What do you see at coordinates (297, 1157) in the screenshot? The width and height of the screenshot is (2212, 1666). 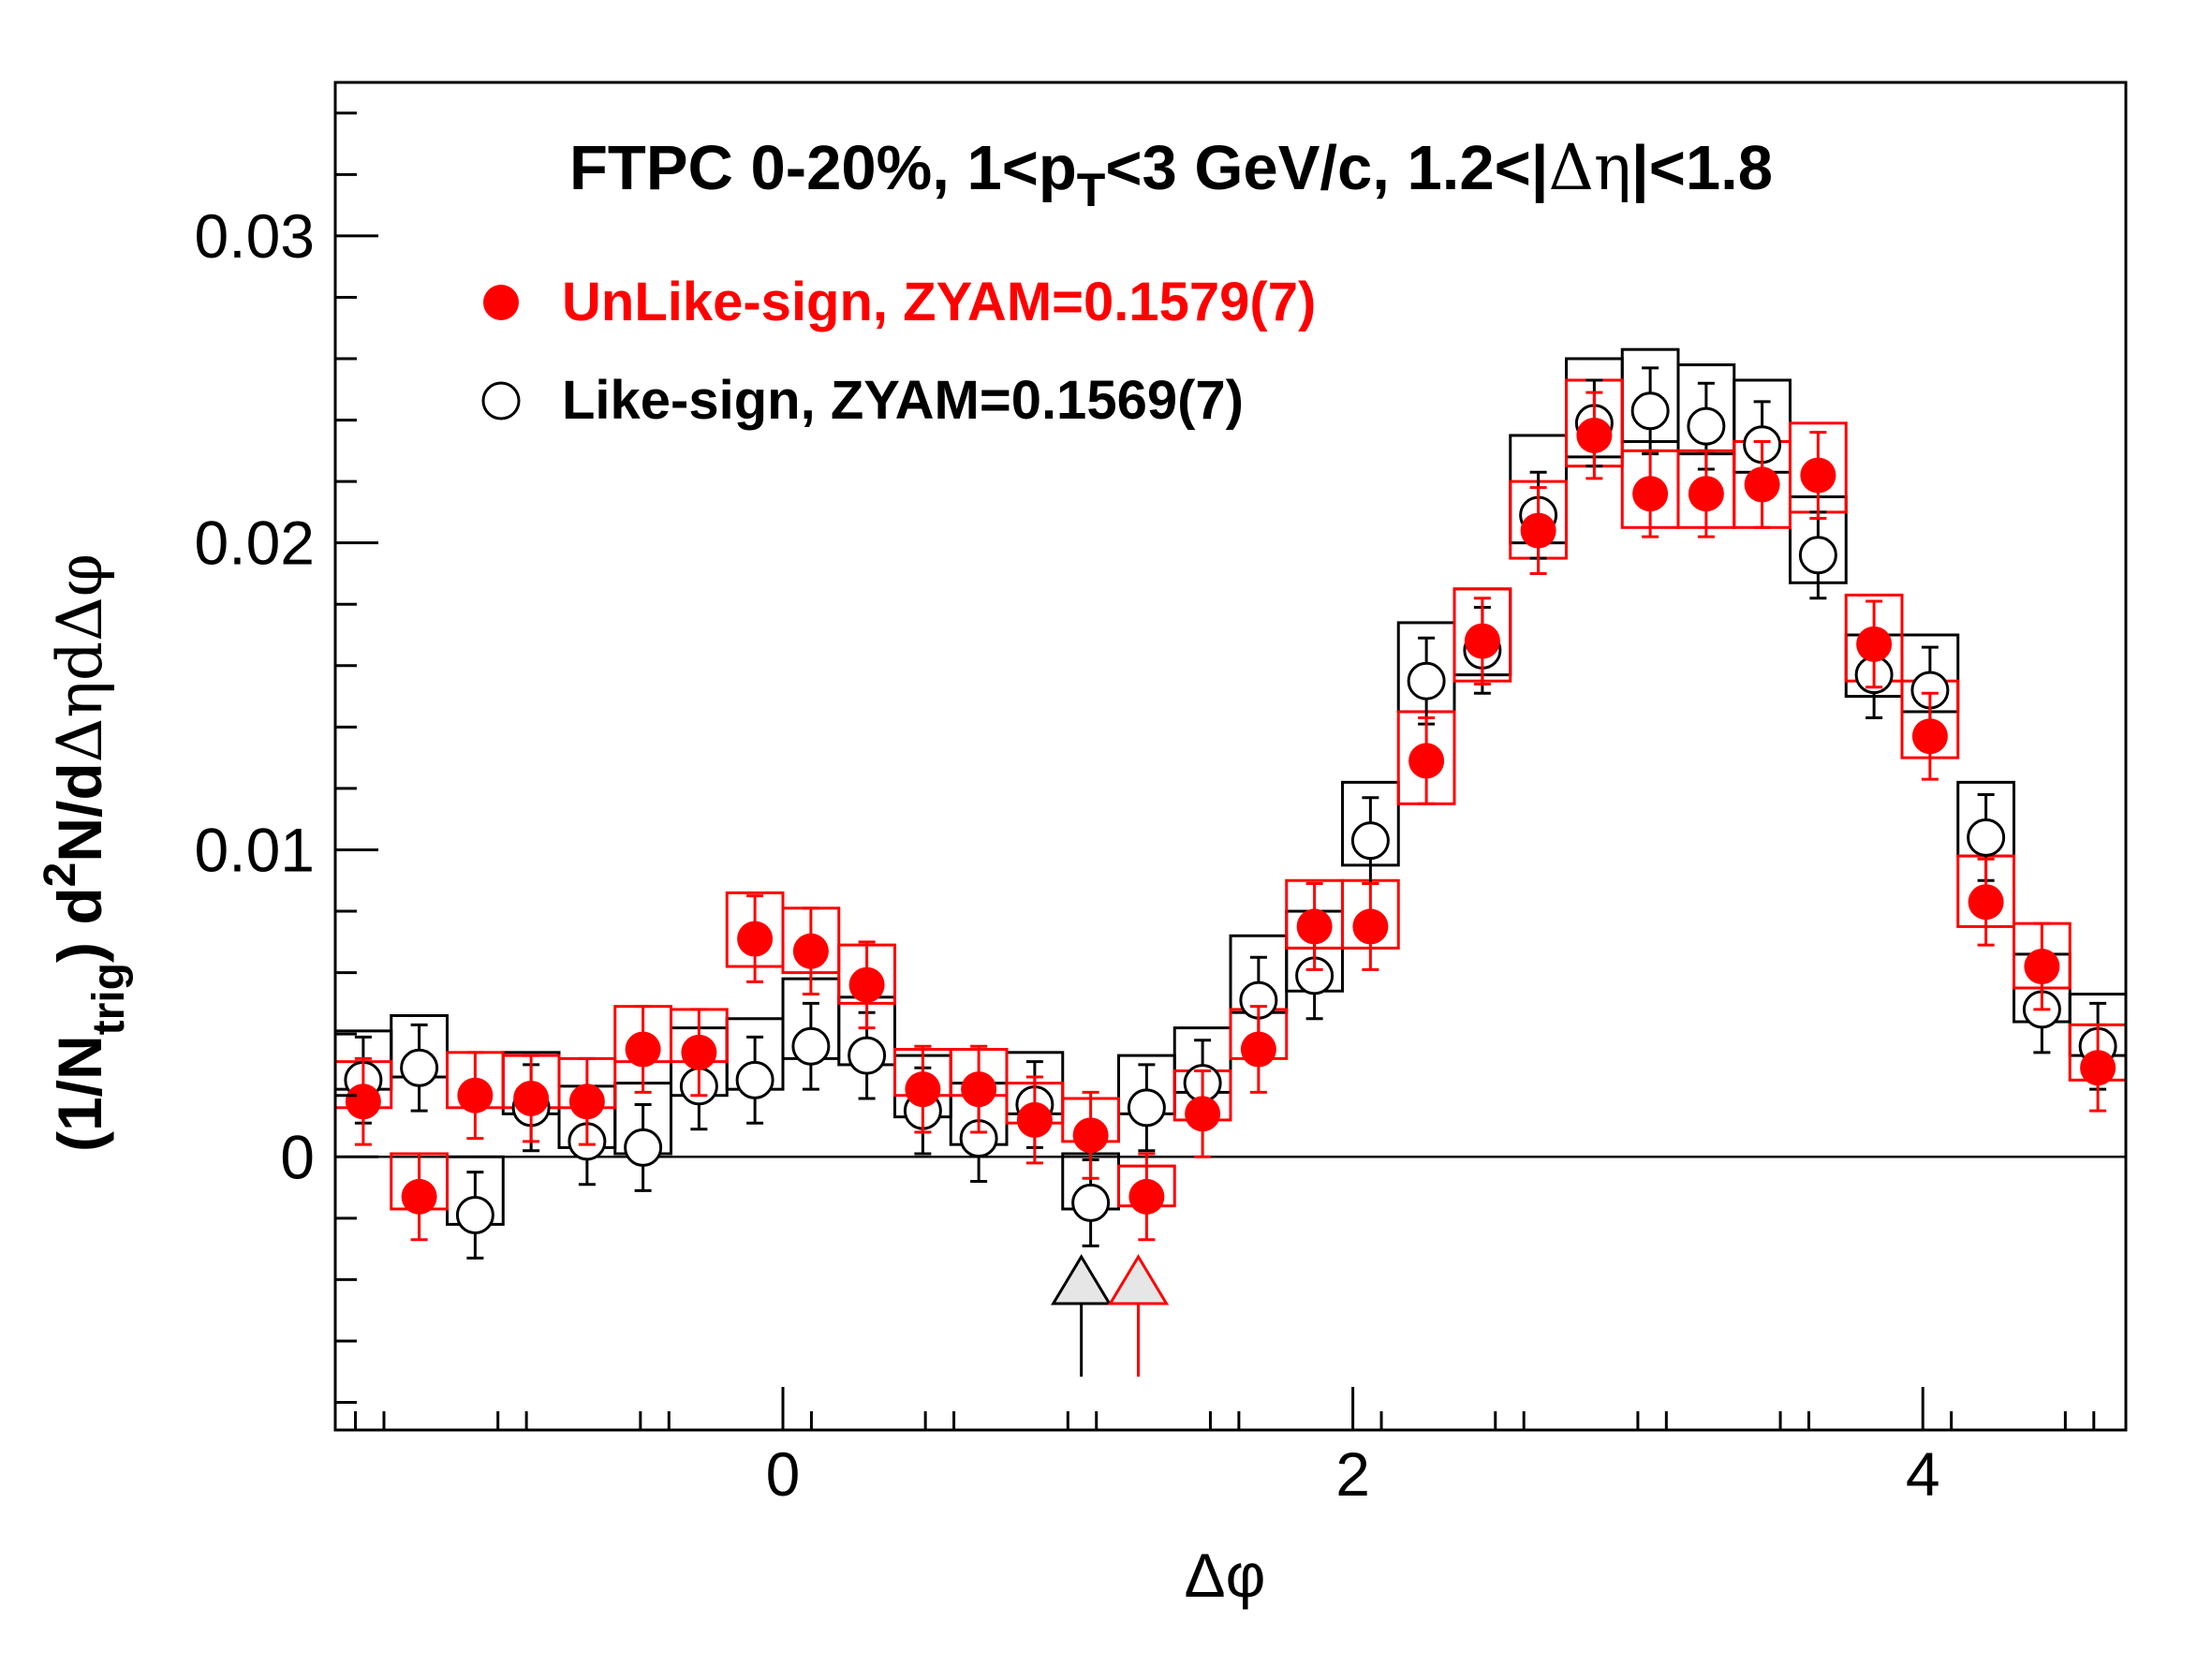 I see `y-tick-label: 0` at bounding box center [297, 1157].